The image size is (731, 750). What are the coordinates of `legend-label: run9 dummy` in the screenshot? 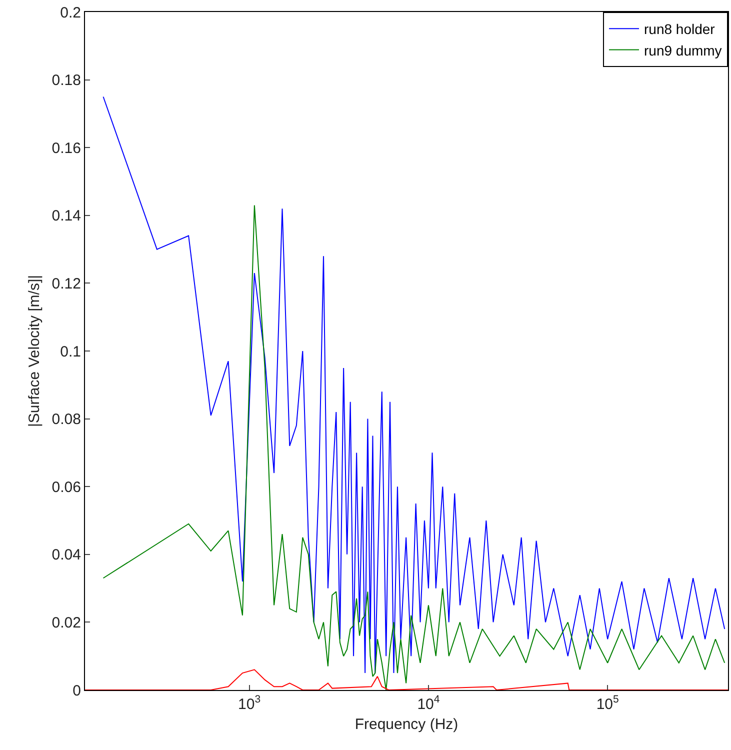 It's located at (683, 50).